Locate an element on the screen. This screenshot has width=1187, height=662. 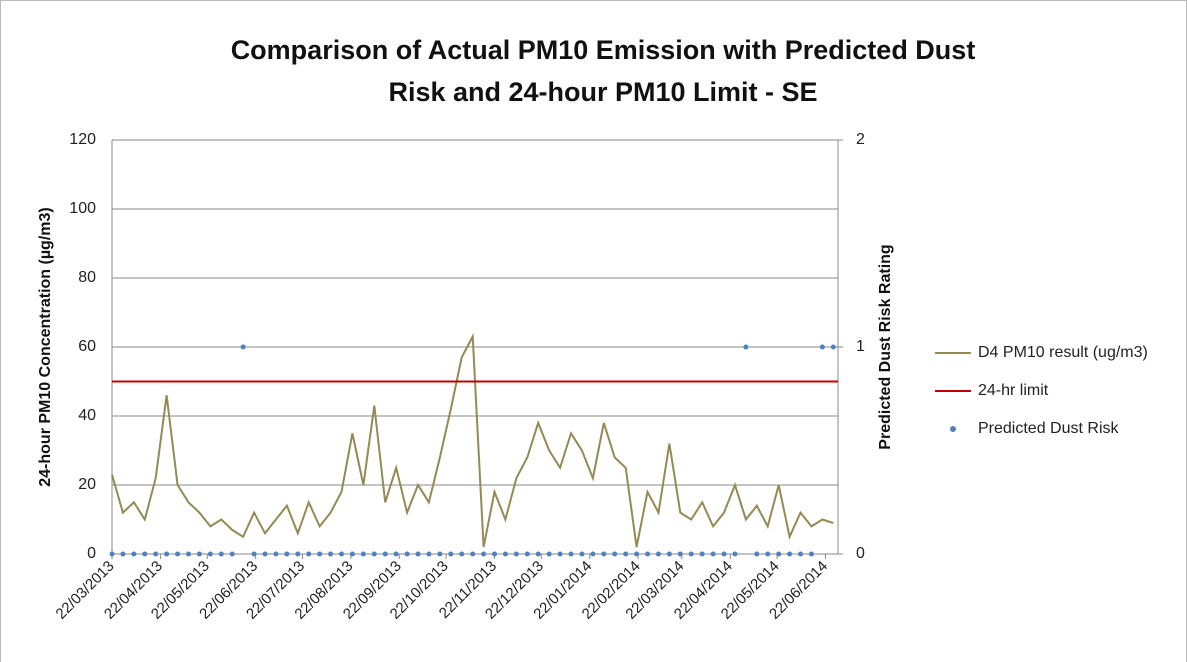
y-tick-label: 80 is located at coordinates (87, 277).